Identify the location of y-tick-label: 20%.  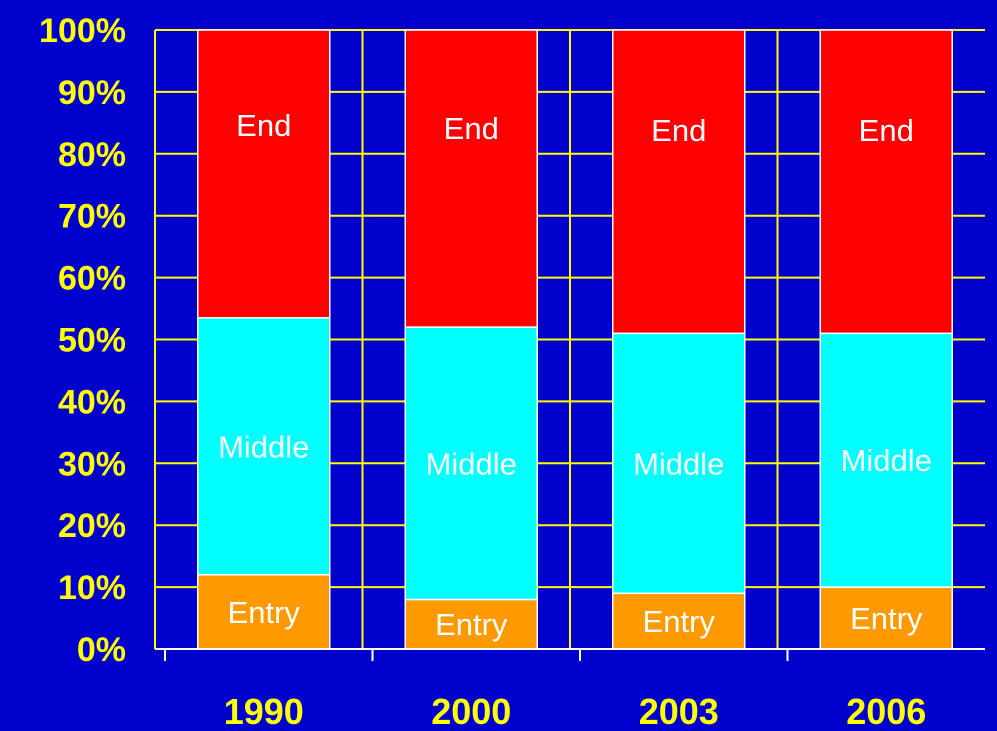
(92, 526).